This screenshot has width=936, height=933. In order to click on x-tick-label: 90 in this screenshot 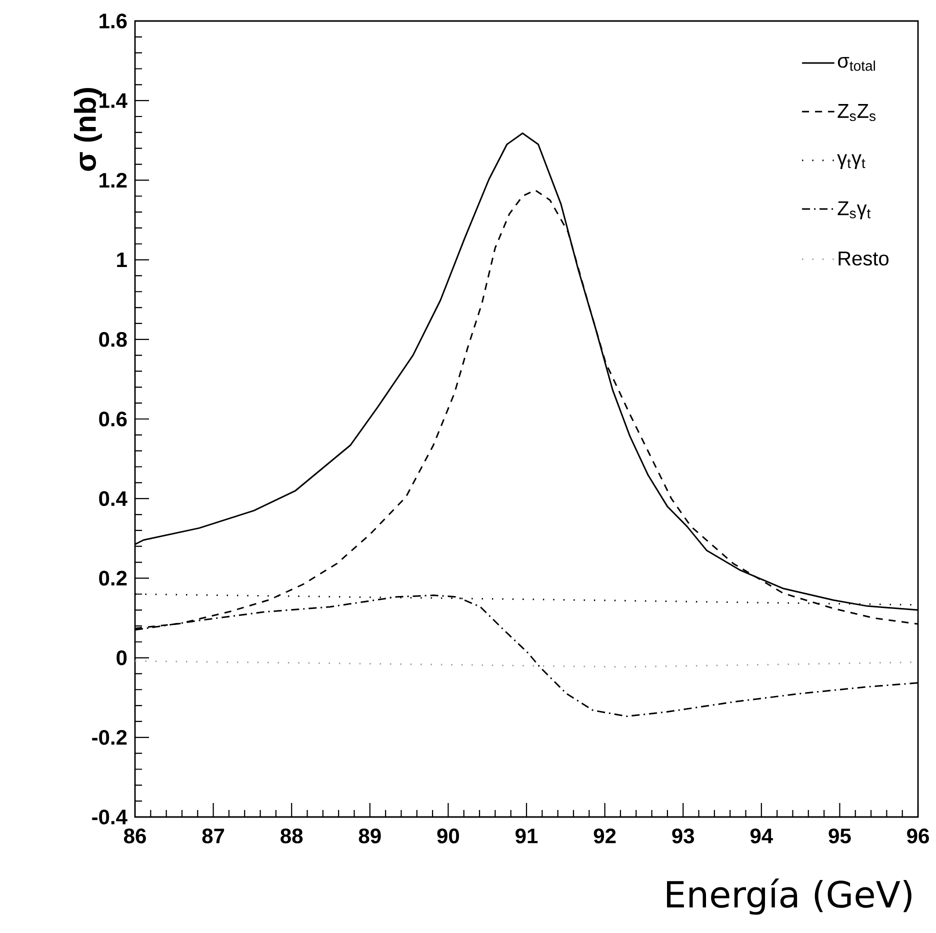, I will do `click(448, 836)`.